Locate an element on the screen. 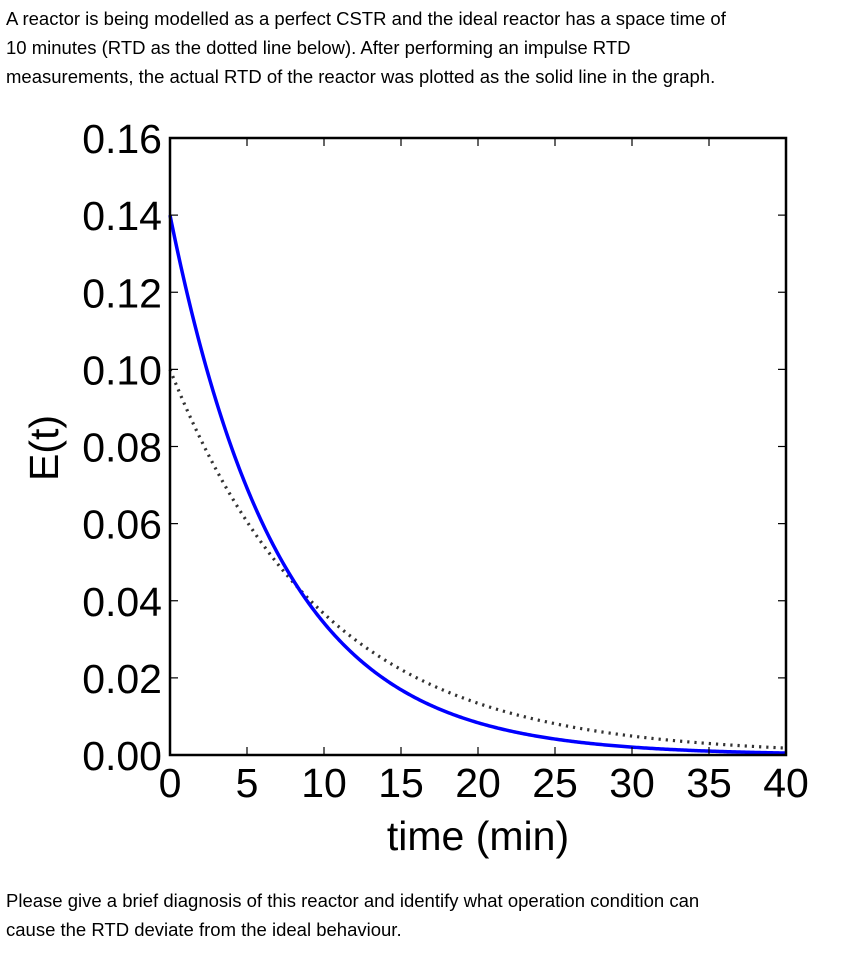 This screenshot has width=858, height=958. y-tick-label: 0.12 is located at coordinates (122, 293).